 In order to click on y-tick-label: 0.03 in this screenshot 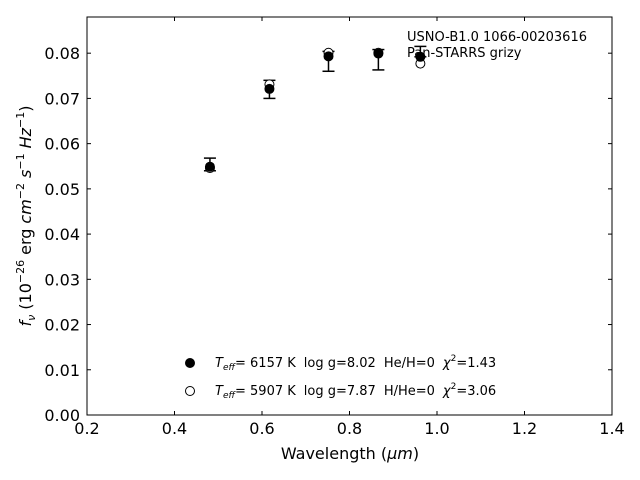, I will do `click(62, 279)`.